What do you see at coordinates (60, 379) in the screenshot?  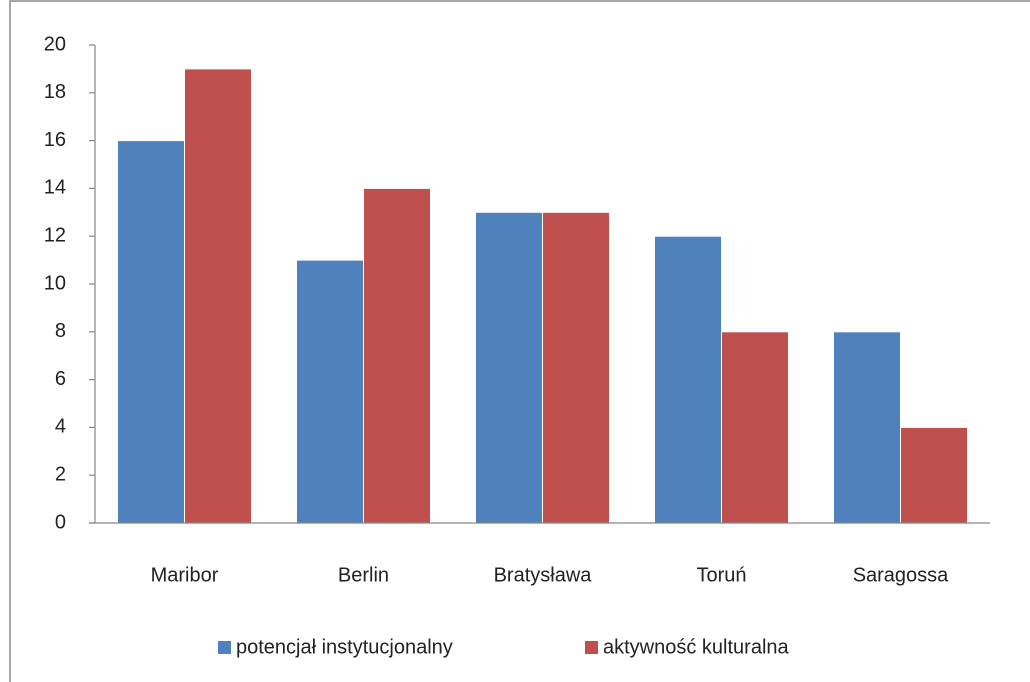 I see `y-tick-label: 6` at bounding box center [60, 379].